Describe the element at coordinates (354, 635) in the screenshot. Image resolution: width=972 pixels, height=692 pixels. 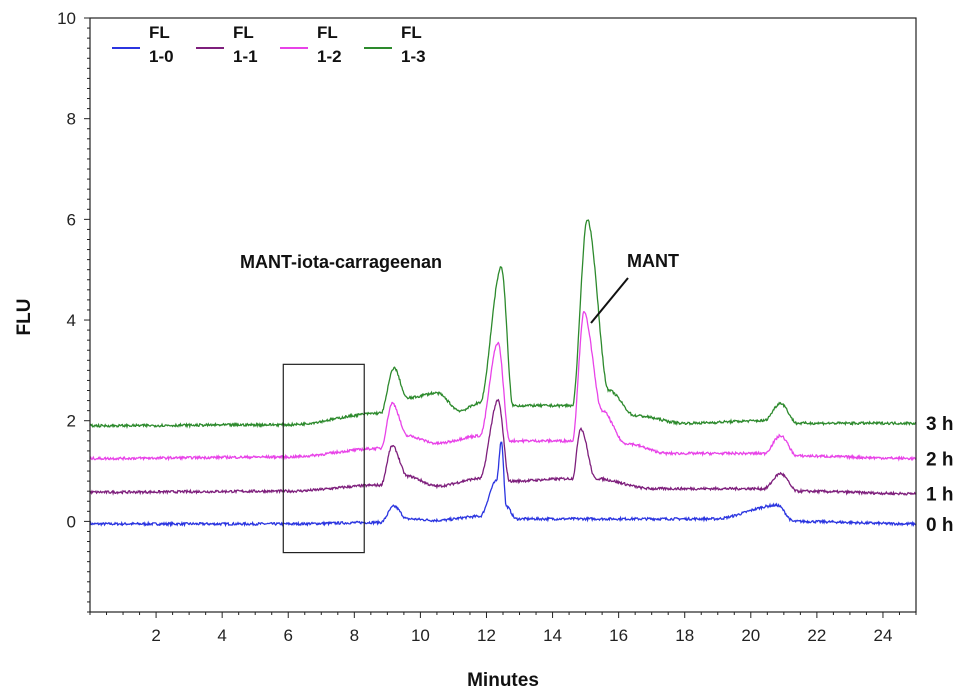
I see `x-tick-label: 8` at that location.